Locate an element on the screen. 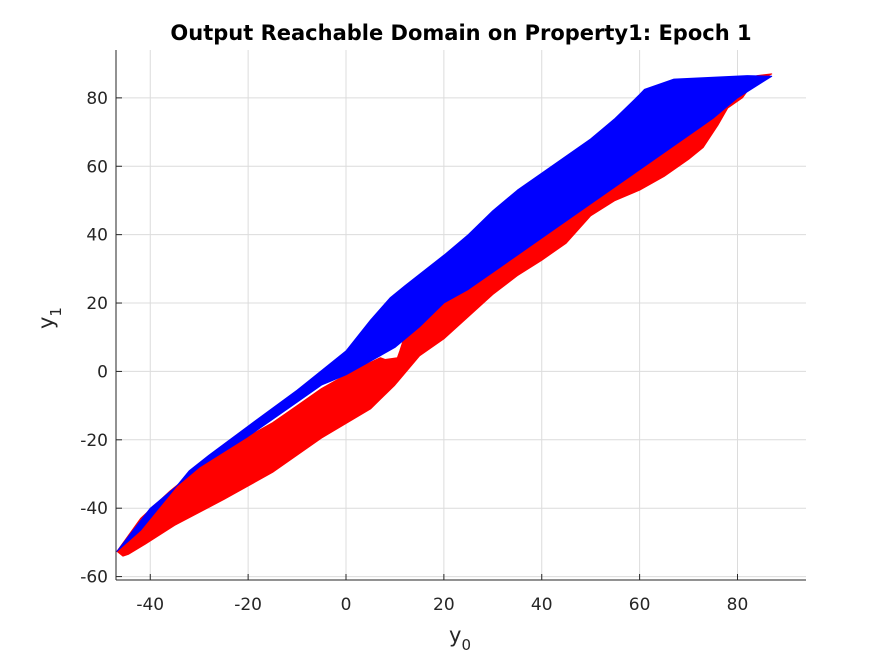 Image resolution: width=891 pixels, height=656 pixels. y-axis-label-base: y is located at coordinates (46, 323).